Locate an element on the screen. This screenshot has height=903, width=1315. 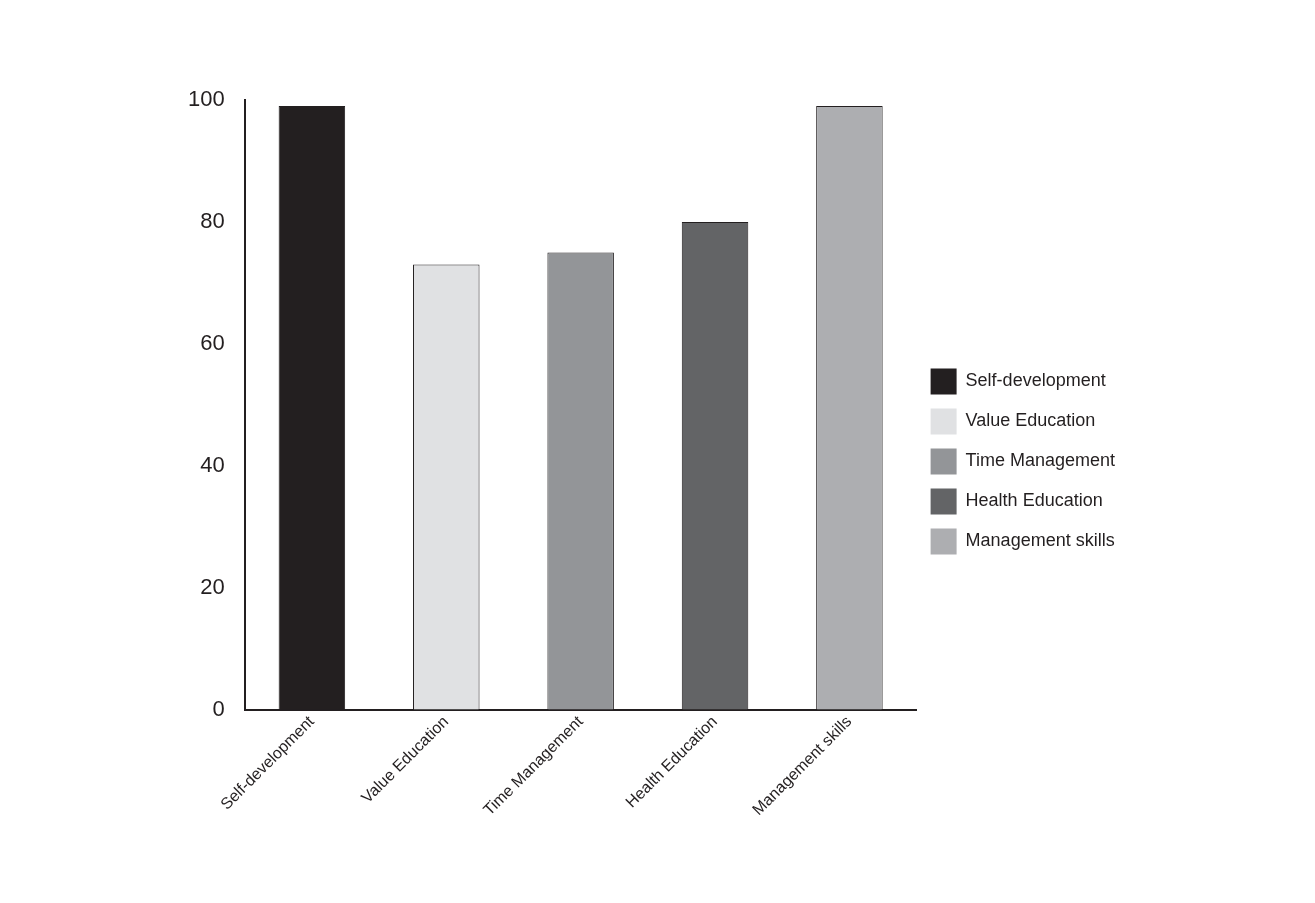
y-tick-label: 40 is located at coordinates (212, 464).